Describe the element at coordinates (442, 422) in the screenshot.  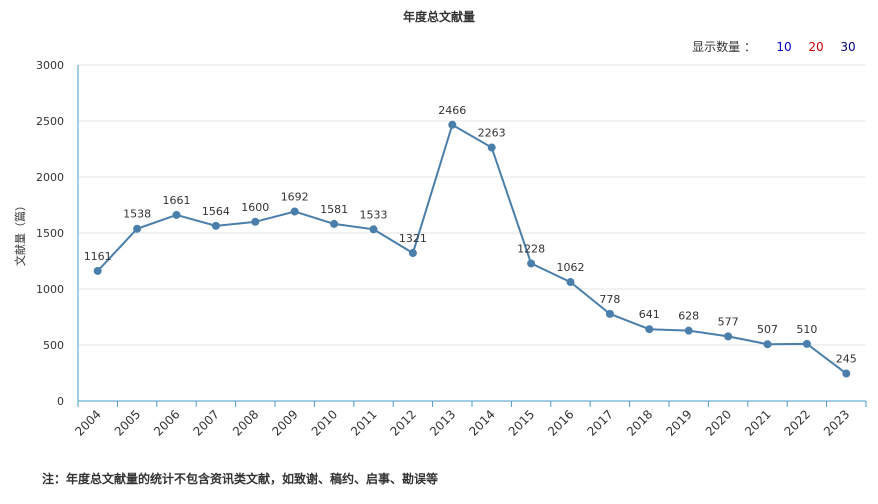
I see `x-tick-label: 2013` at that location.